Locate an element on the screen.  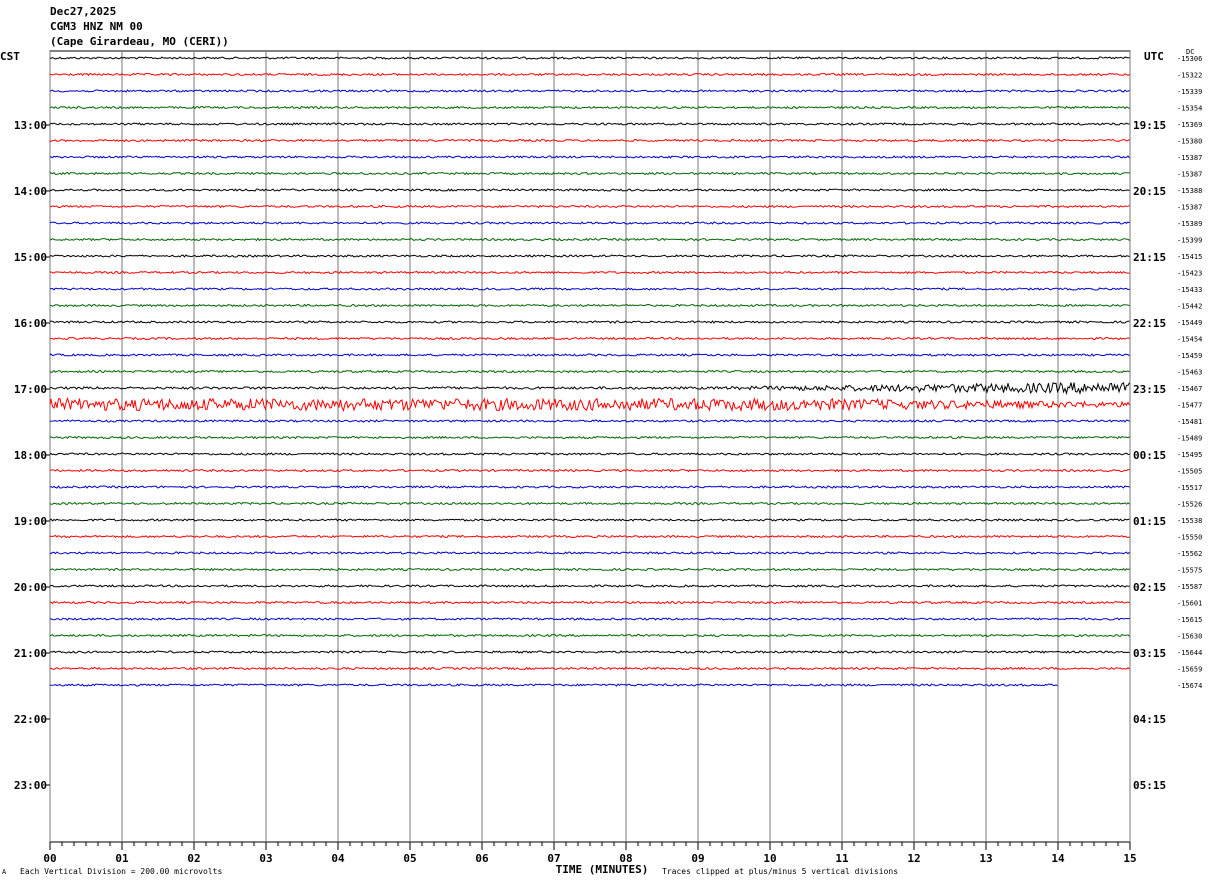
left-hour-label: 15:00 is located at coordinates (30, 257).